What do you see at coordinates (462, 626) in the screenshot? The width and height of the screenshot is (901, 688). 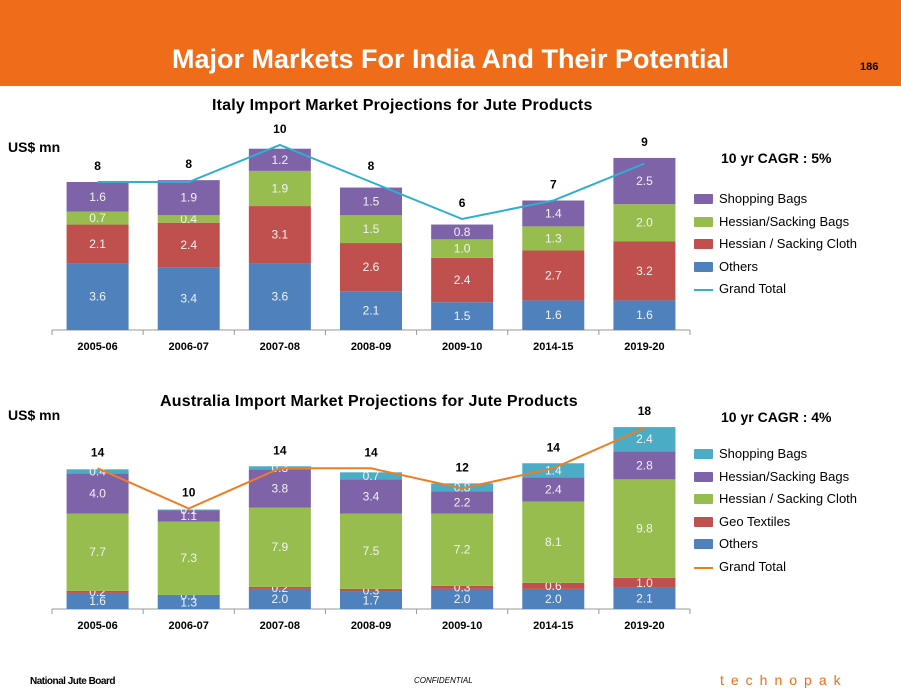 I see `x-axis-tick-label: 2009-10` at bounding box center [462, 626].